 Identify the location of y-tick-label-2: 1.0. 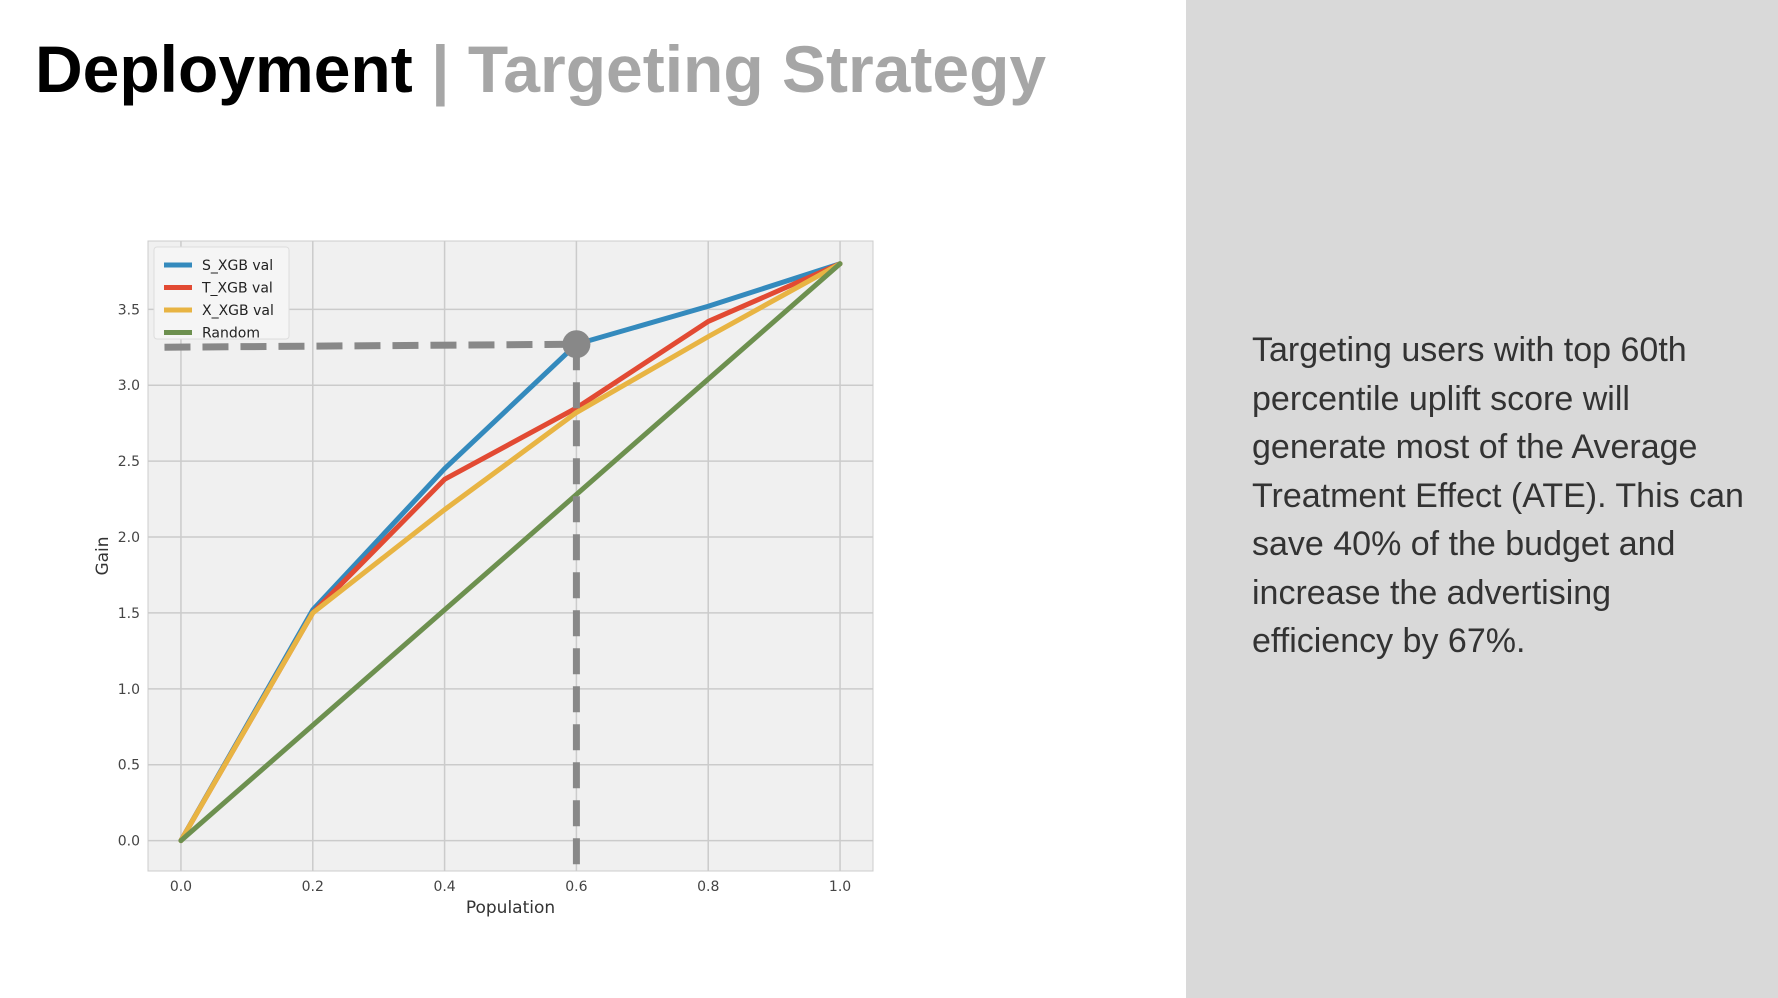
(129, 690).